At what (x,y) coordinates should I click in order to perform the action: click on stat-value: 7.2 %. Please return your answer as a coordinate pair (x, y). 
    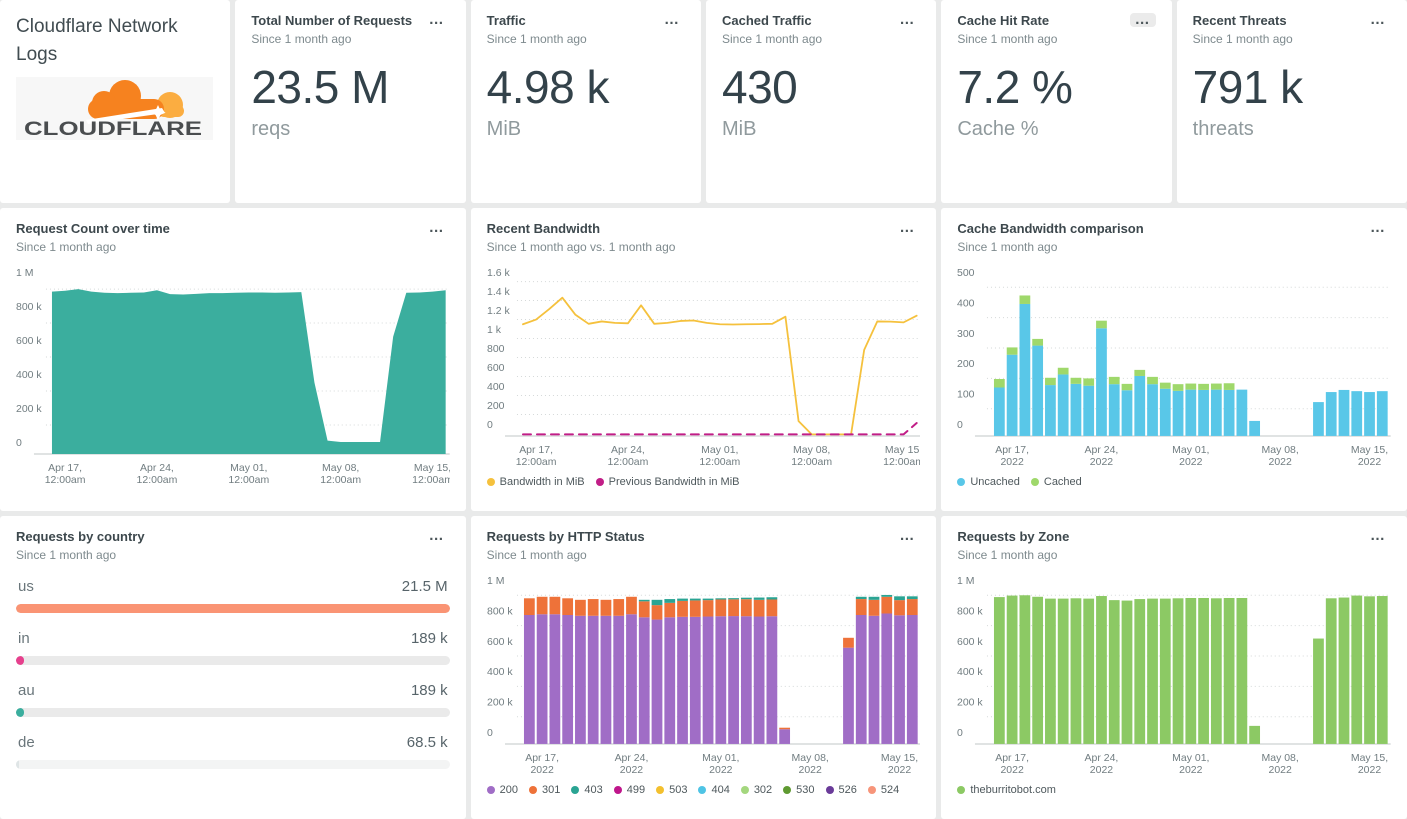
    Looking at the image, I should click on (1015, 87).